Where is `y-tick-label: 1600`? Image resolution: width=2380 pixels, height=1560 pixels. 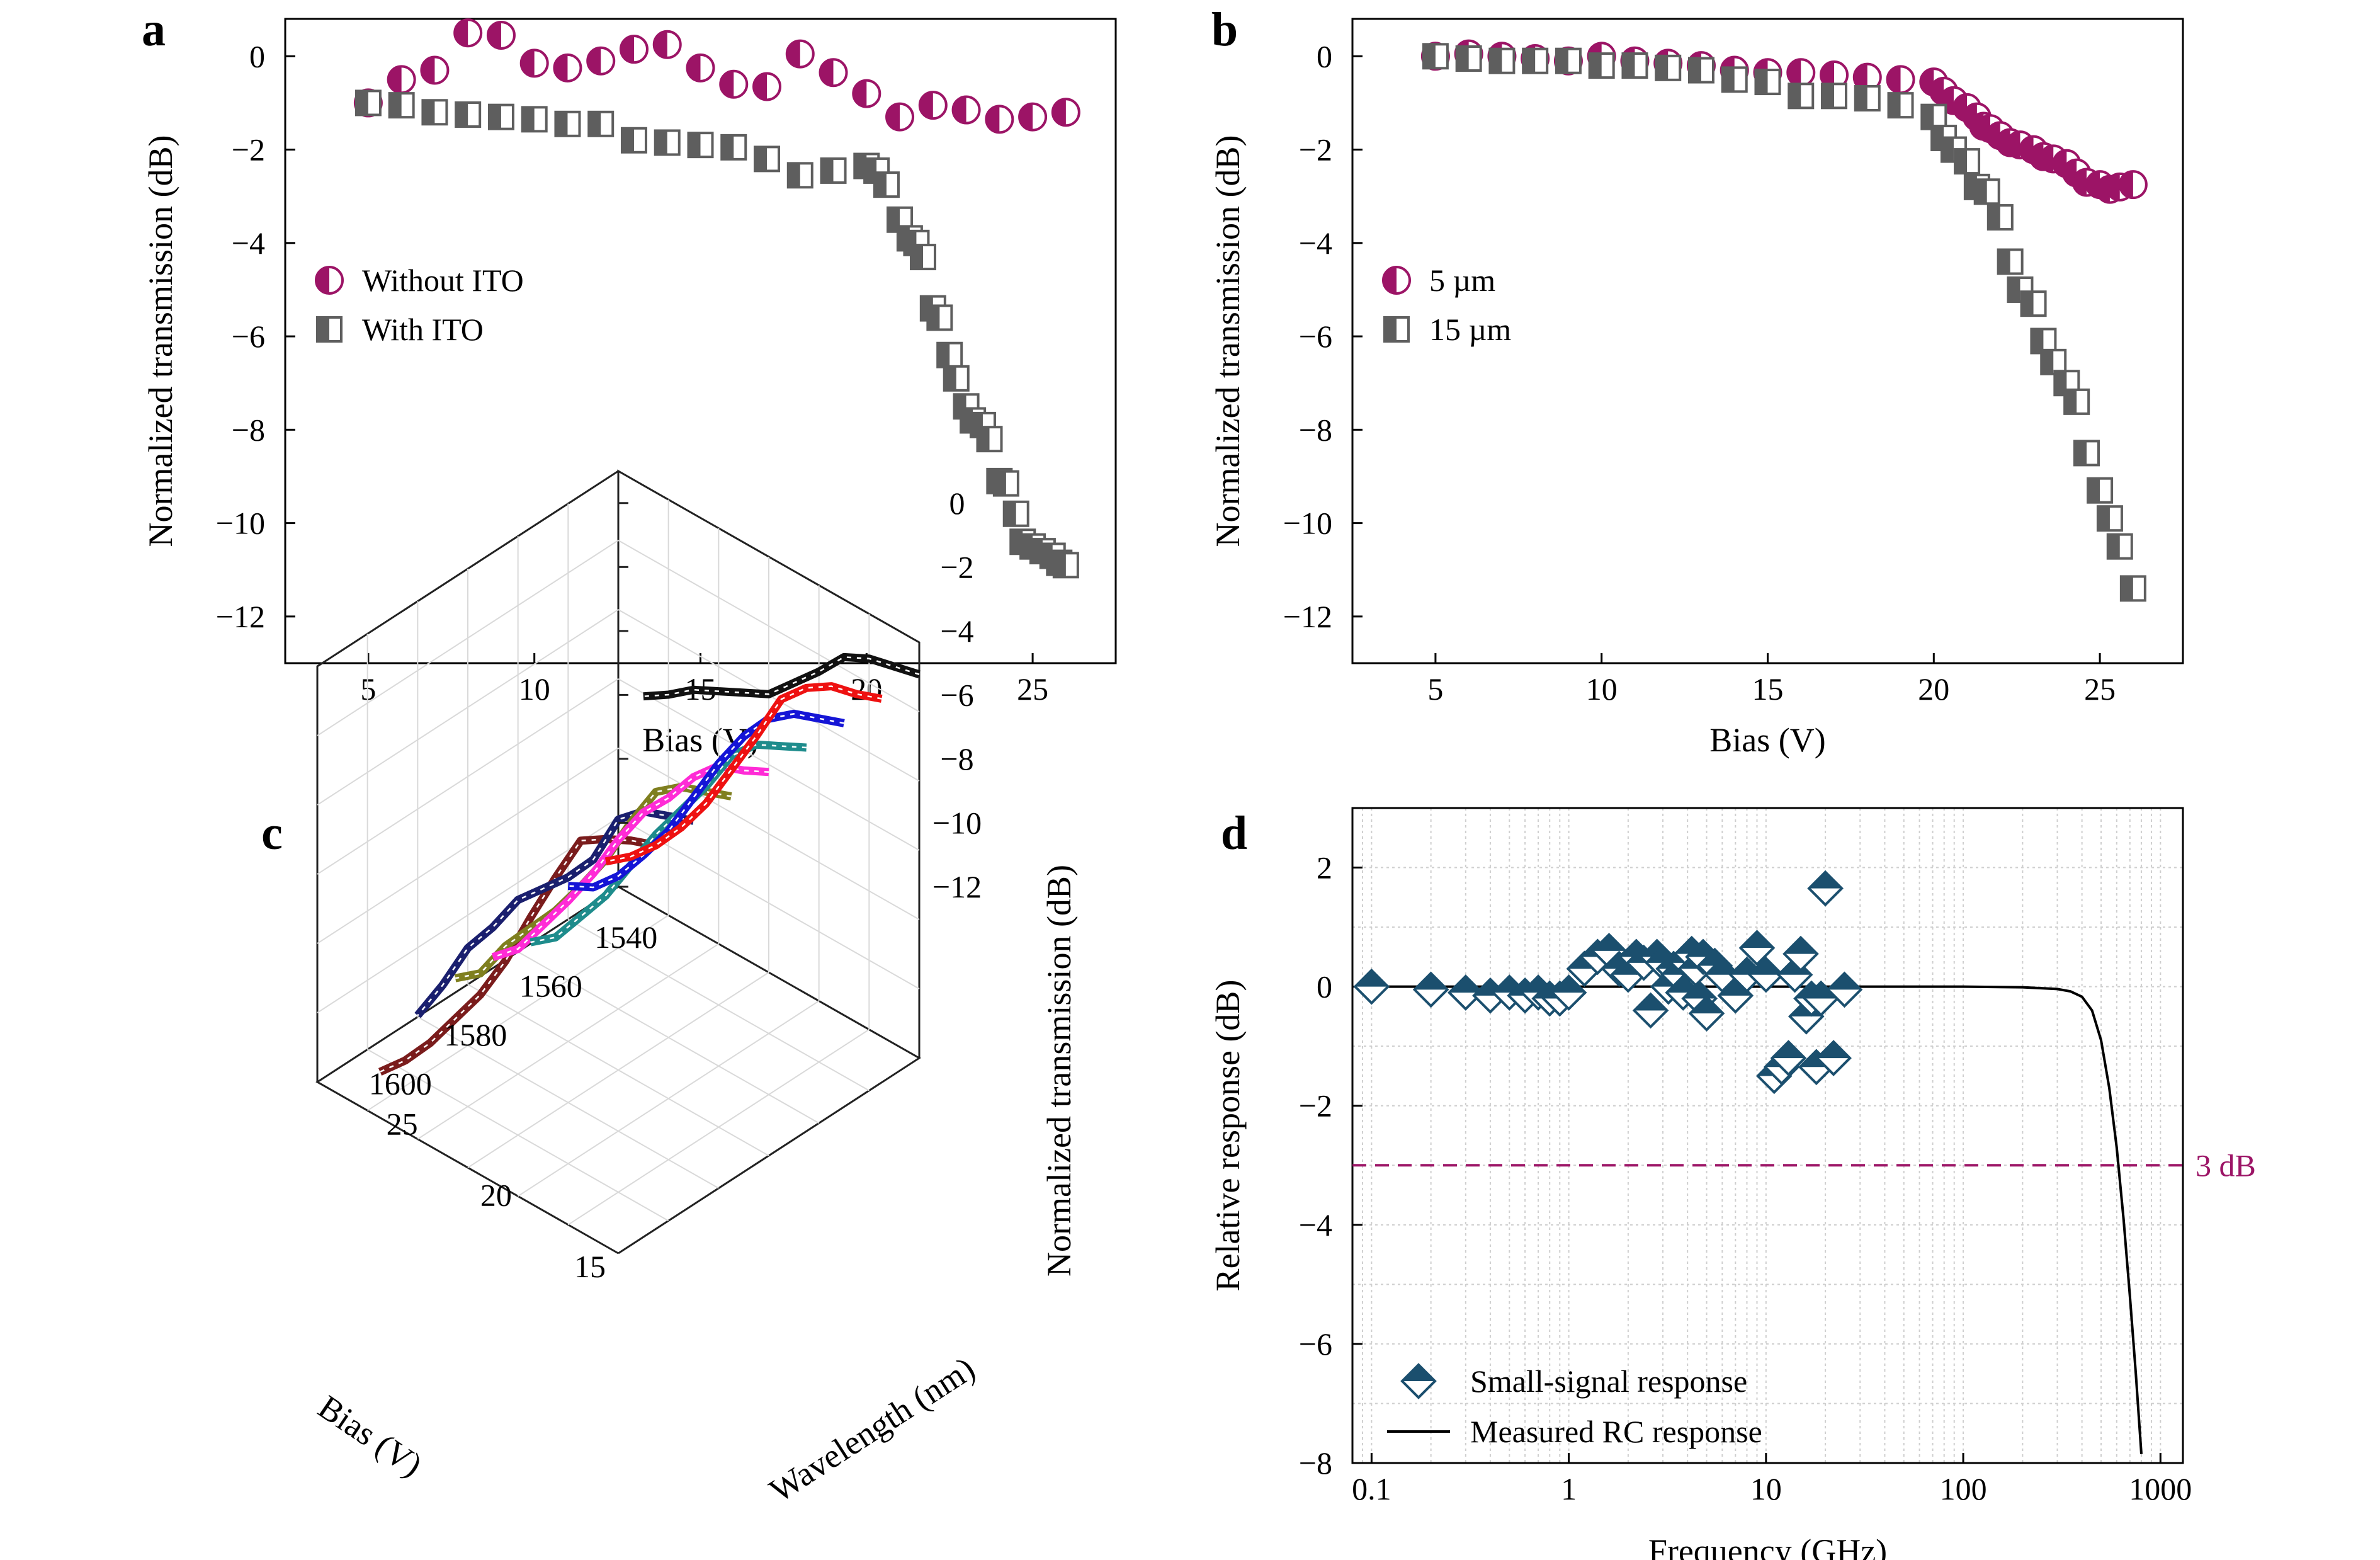 y-tick-label: 1600 is located at coordinates (400, 1083).